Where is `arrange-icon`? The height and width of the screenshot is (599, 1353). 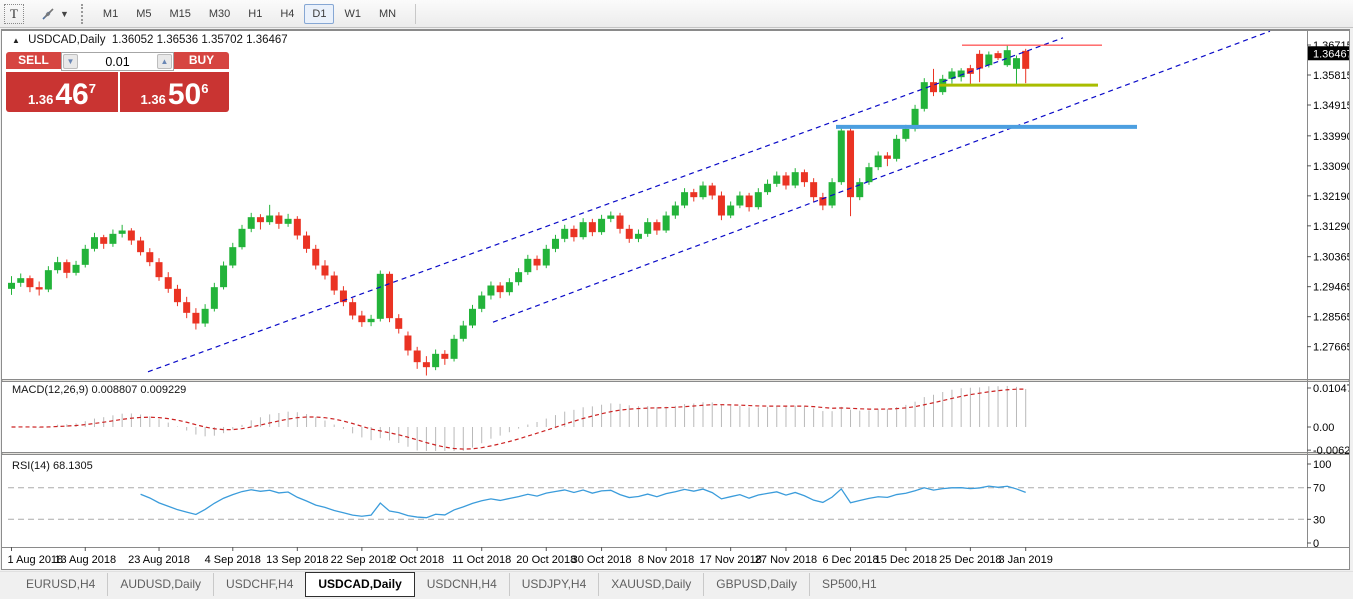
arrange-icon is located at coordinates (48, 14).